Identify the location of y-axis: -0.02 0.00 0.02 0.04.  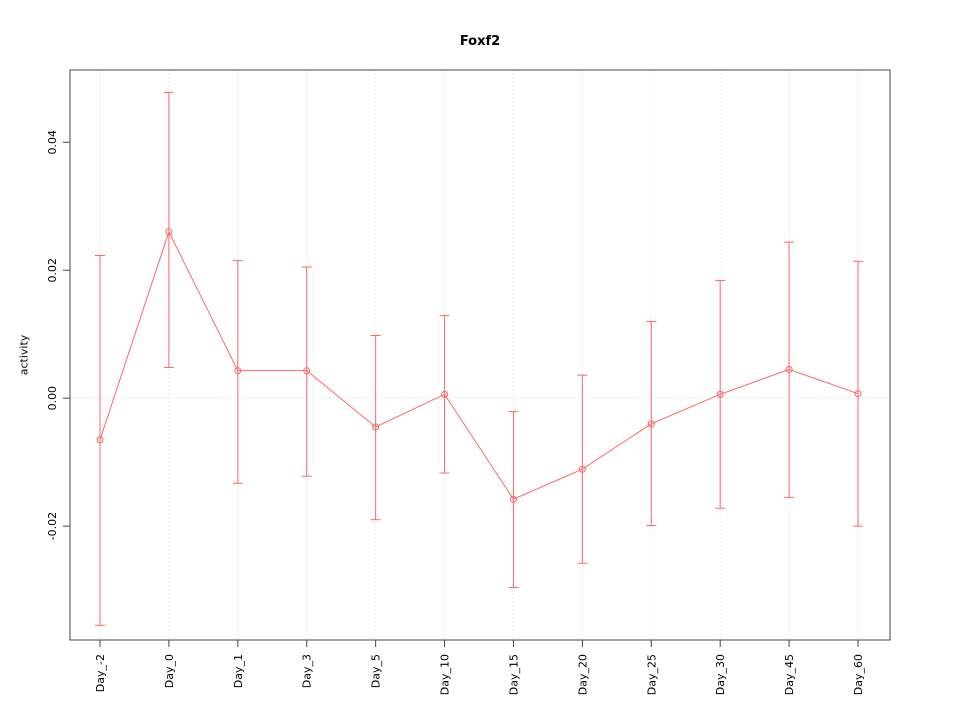
(58, 335).